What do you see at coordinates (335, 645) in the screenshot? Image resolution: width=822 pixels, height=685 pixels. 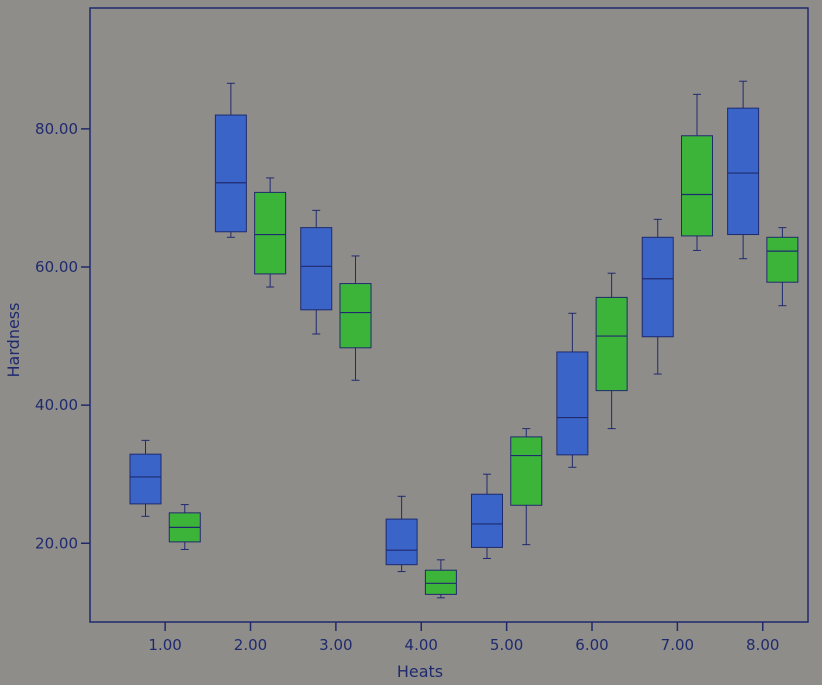 I see `x-tick-label: 3.00` at bounding box center [335, 645].